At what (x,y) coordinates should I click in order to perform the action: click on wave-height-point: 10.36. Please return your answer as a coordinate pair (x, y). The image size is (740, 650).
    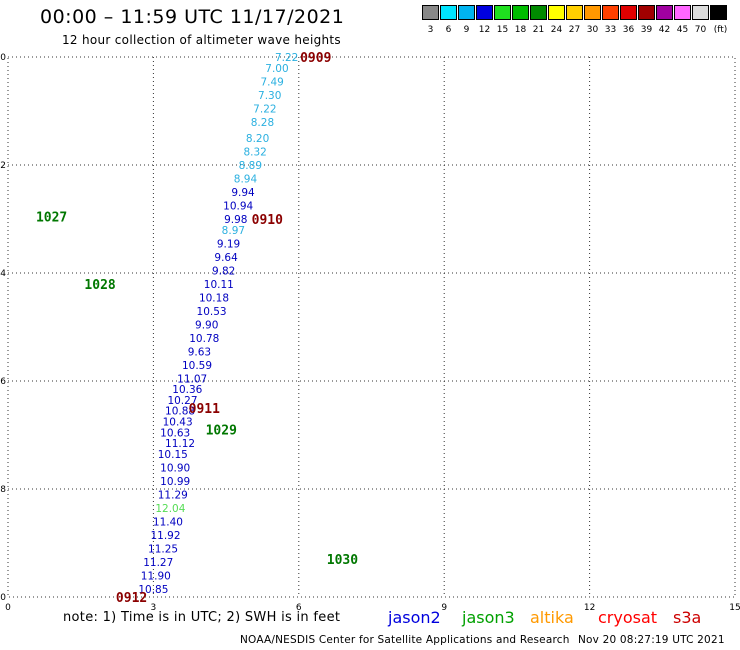
    Looking at the image, I should click on (187, 390).